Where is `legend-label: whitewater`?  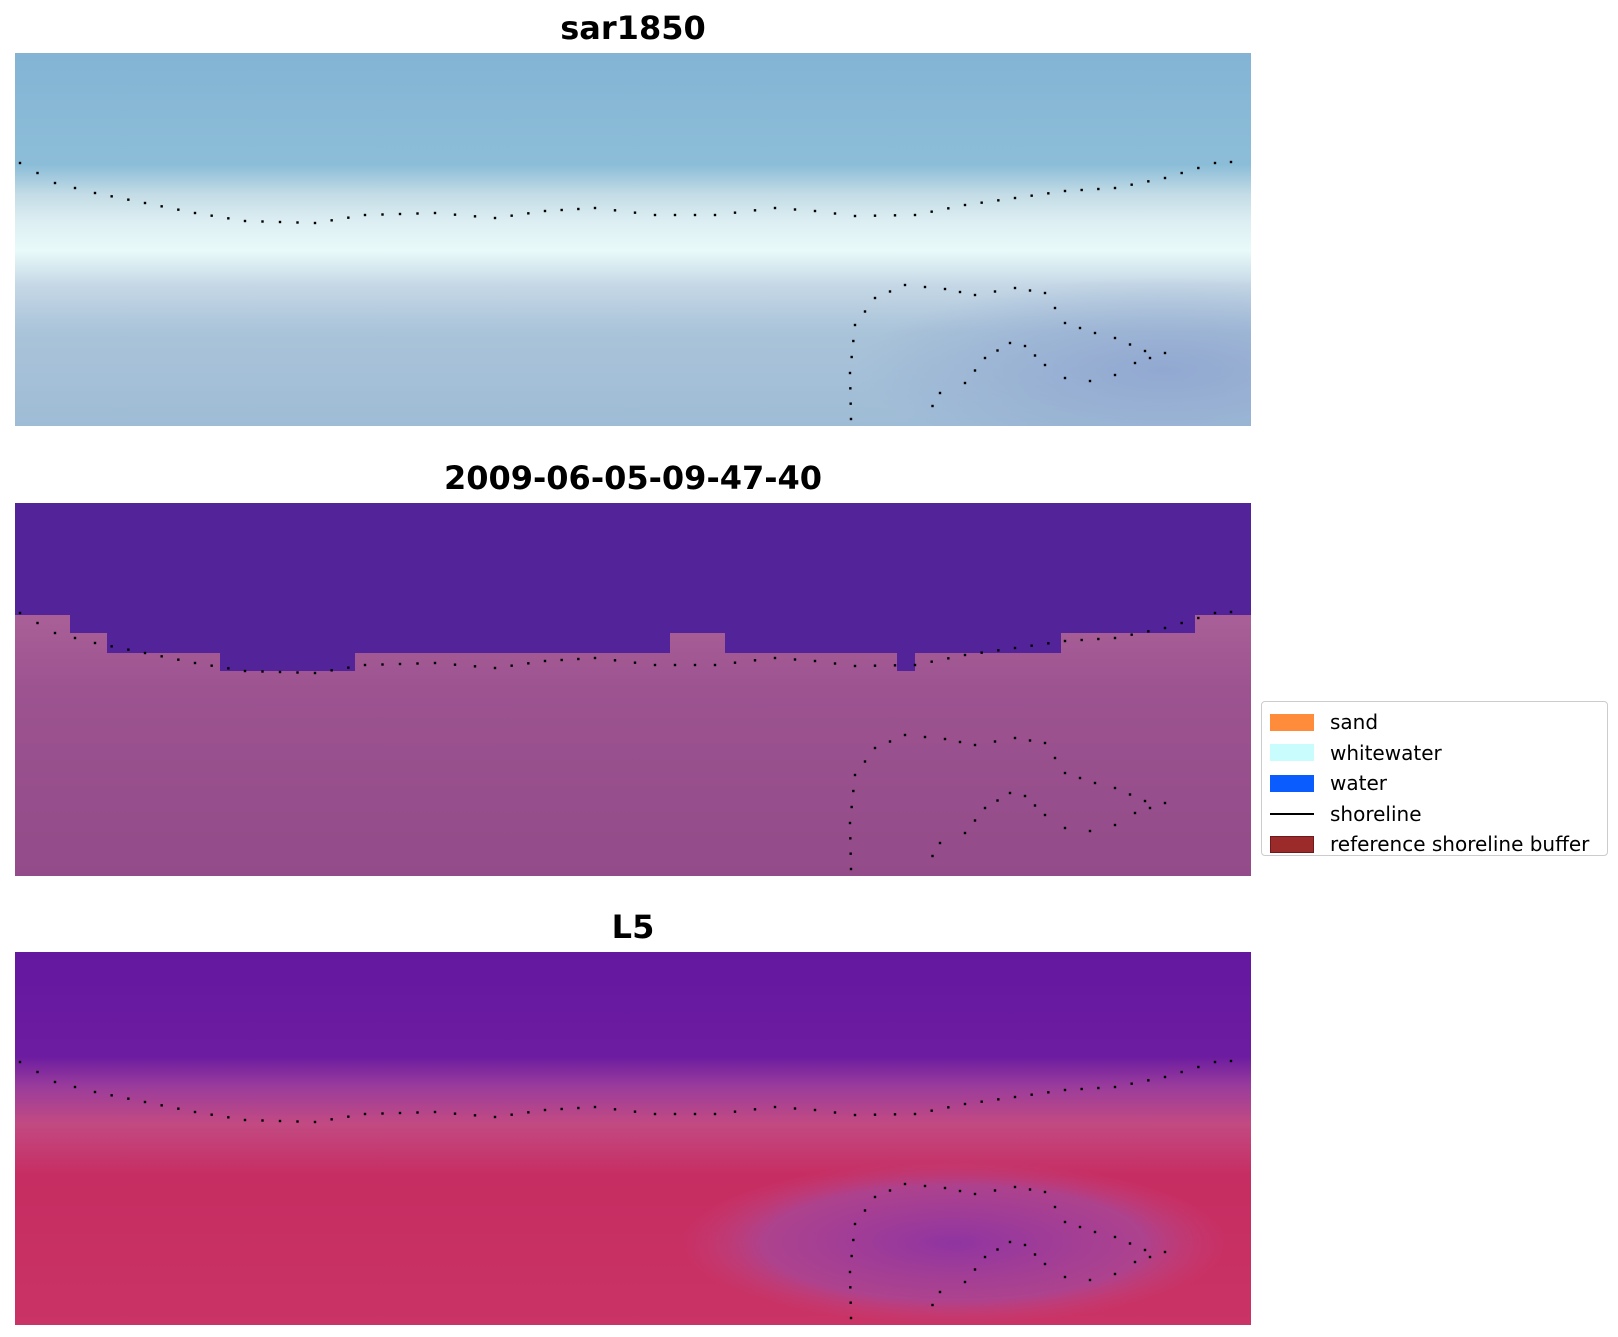 legend-label: whitewater is located at coordinates (1386, 752).